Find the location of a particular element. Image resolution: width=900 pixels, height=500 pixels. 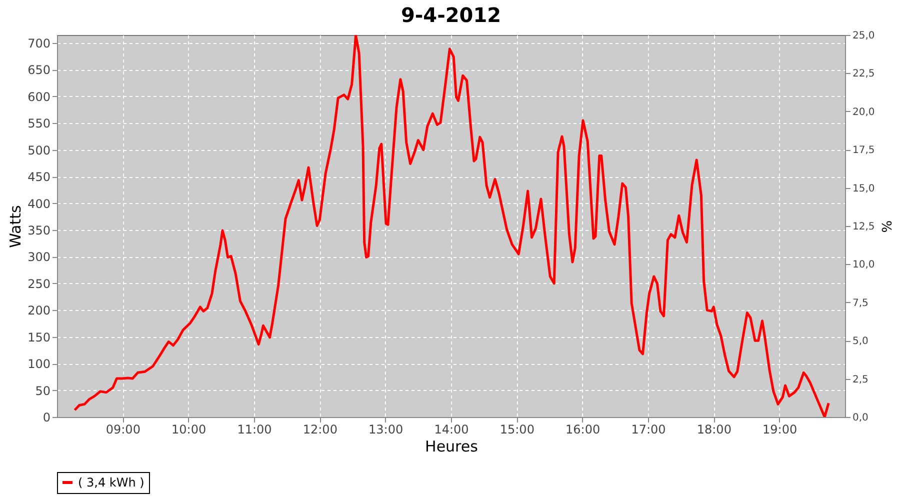

x-tick-label: 09:00 is located at coordinates (123, 429).